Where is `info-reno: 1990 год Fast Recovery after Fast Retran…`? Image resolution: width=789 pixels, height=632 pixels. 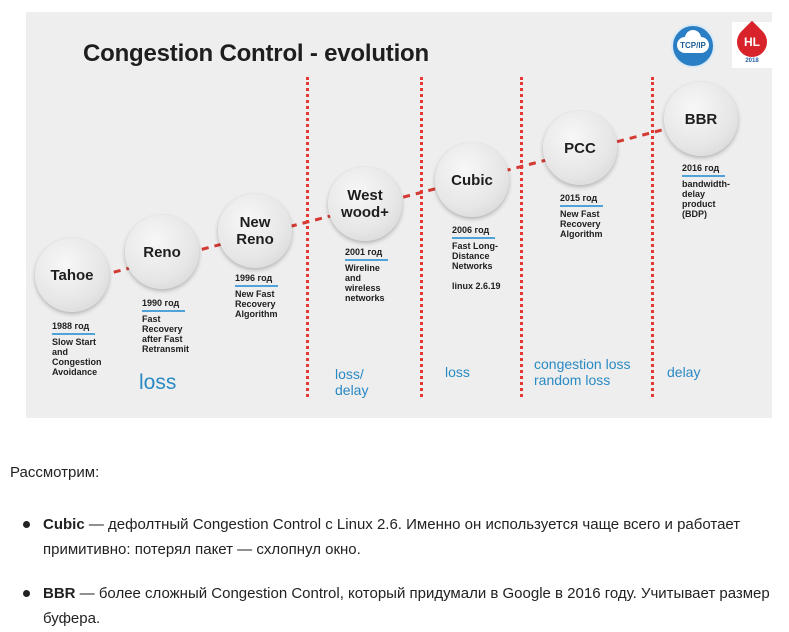
info-reno: 1990 год Fast Recovery after Fast Retran… is located at coordinates (187, 323).